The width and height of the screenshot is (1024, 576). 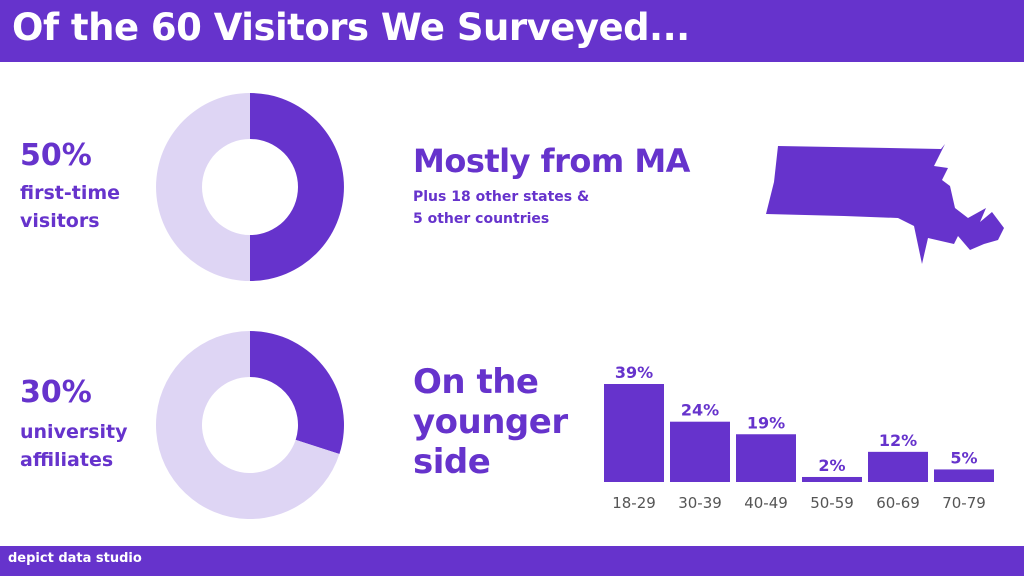 What do you see at coordinates (634, 503) in the screenshot?
I see `age-tick-label-18-29: 18-29` at bounding box center [634, 503].